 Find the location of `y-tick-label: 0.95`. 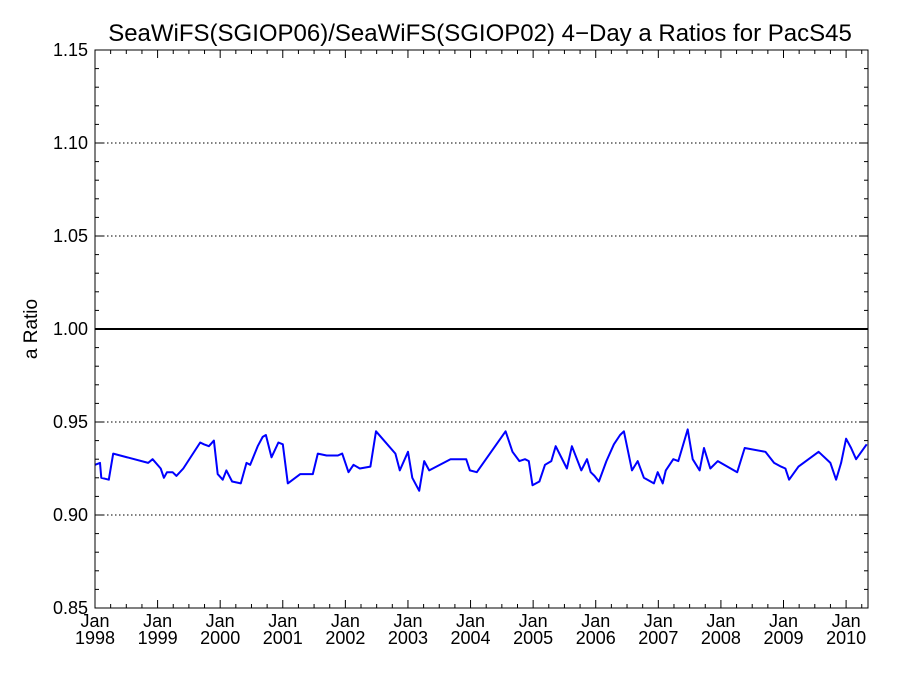

y-tick-label: 0.95 is located at coordinates (70, 422).